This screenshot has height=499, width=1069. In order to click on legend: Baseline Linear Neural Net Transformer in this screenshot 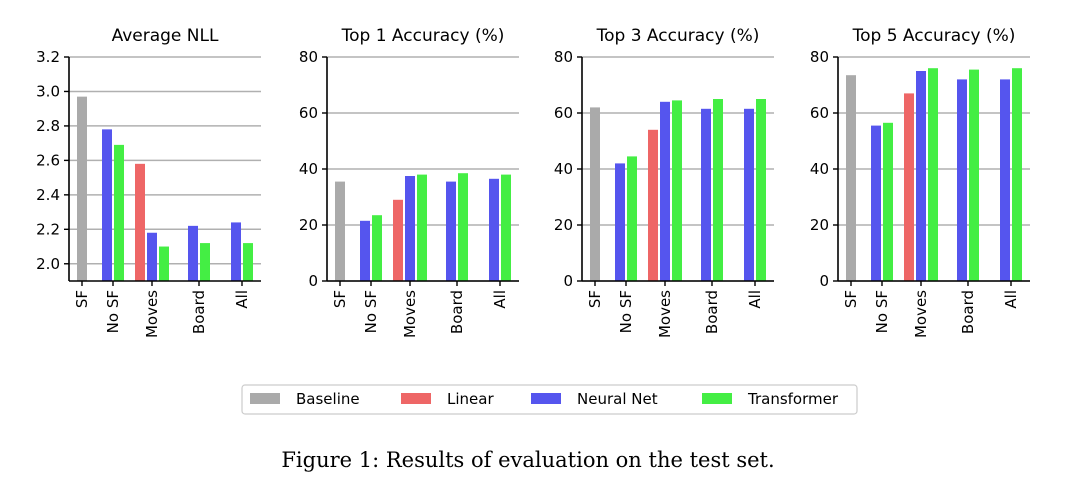, I will do `click(549, 399)`.